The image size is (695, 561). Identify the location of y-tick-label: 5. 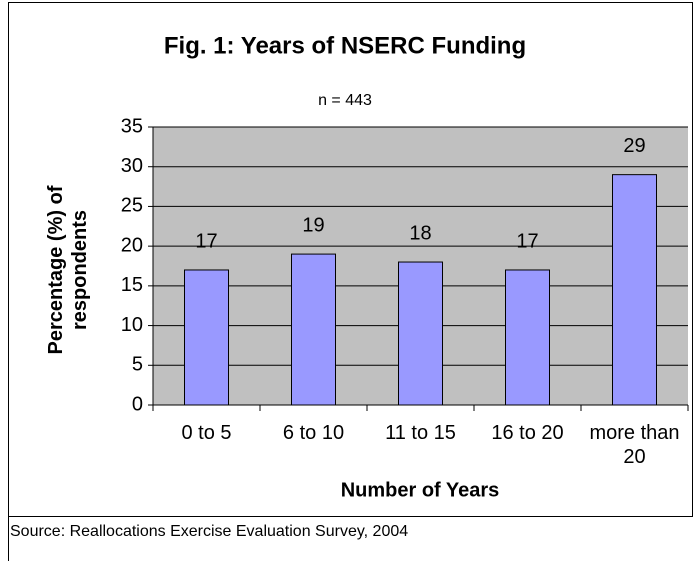
(137, 365).